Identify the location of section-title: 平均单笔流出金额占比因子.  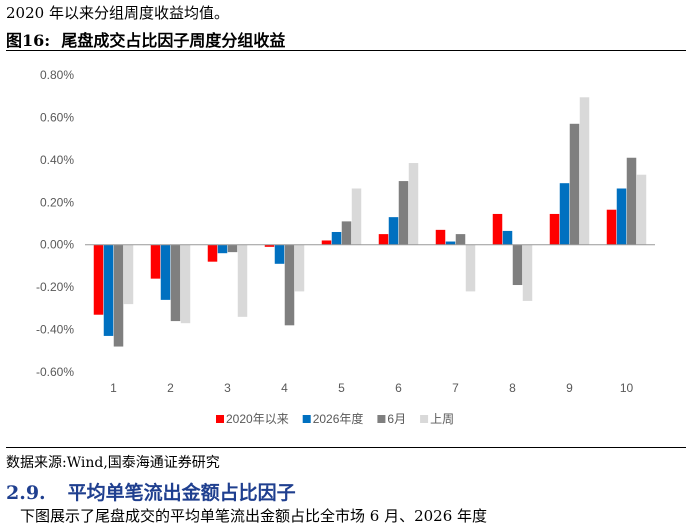
(181, 493).